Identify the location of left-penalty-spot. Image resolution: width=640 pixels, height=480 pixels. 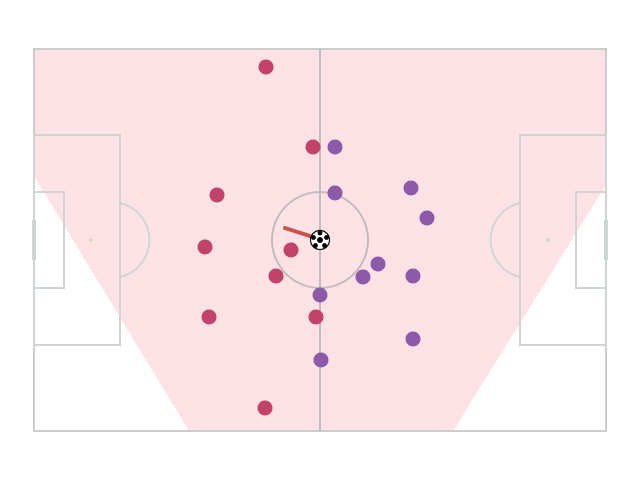
(91, 240).